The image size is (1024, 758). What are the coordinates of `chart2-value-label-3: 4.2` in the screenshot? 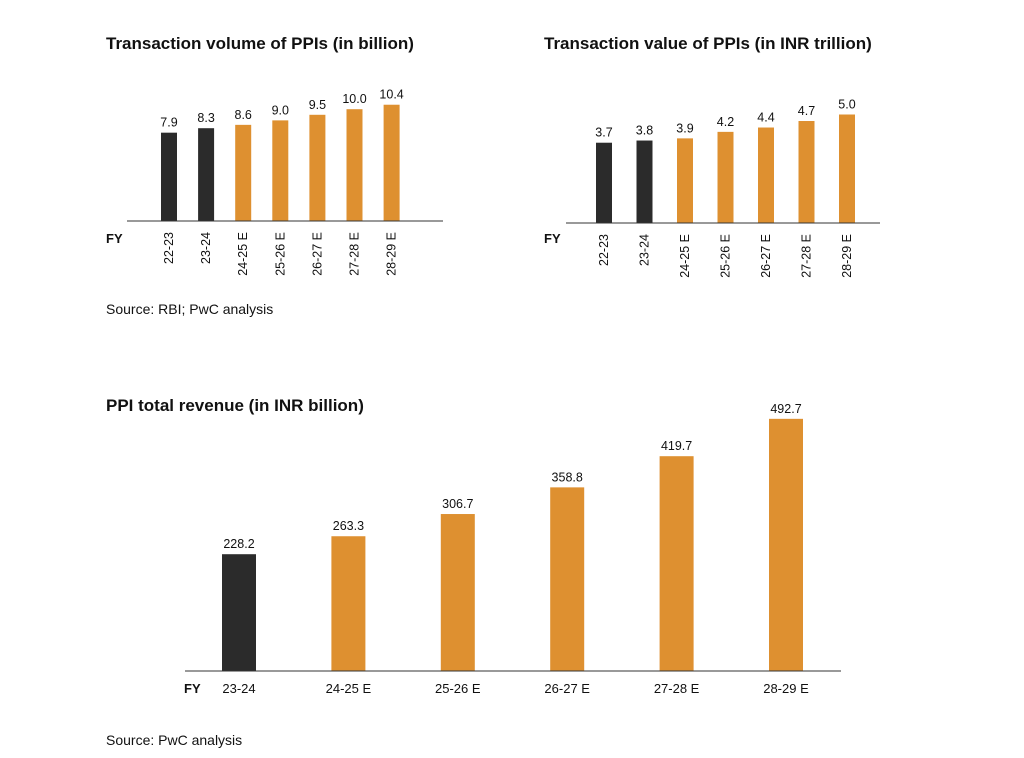 It's located at (725, 122).